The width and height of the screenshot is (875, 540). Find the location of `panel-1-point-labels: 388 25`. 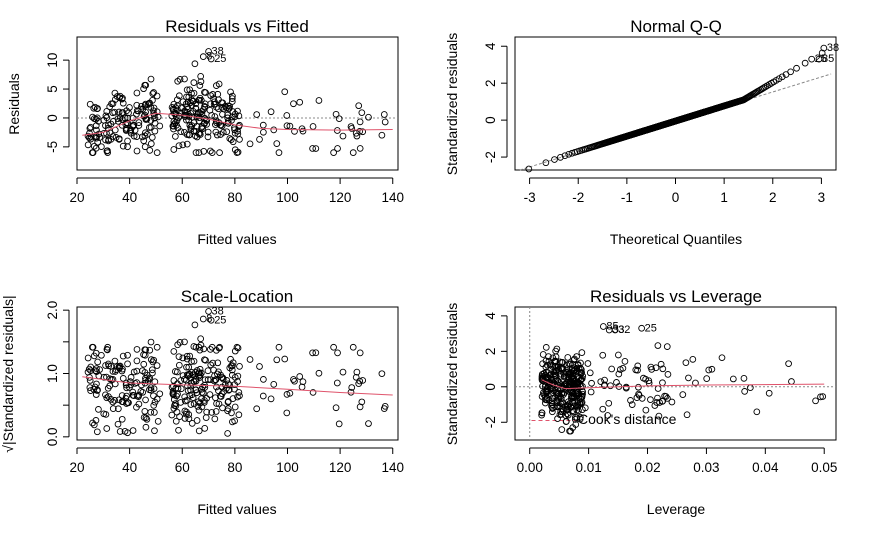

panel-1-point-labels: 388 25 is located at coordinates (216, 55).